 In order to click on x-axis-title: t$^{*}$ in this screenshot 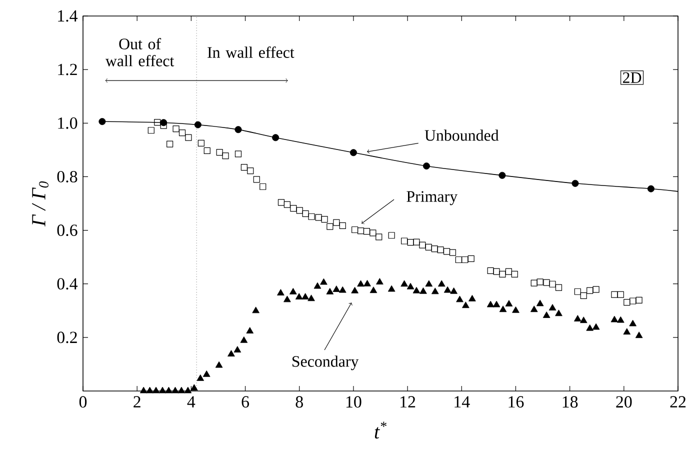, I will do `click(380, 430)`.